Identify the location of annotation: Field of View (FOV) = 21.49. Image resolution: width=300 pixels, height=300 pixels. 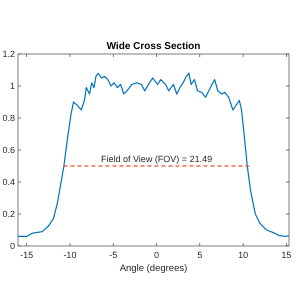
(156, 159).